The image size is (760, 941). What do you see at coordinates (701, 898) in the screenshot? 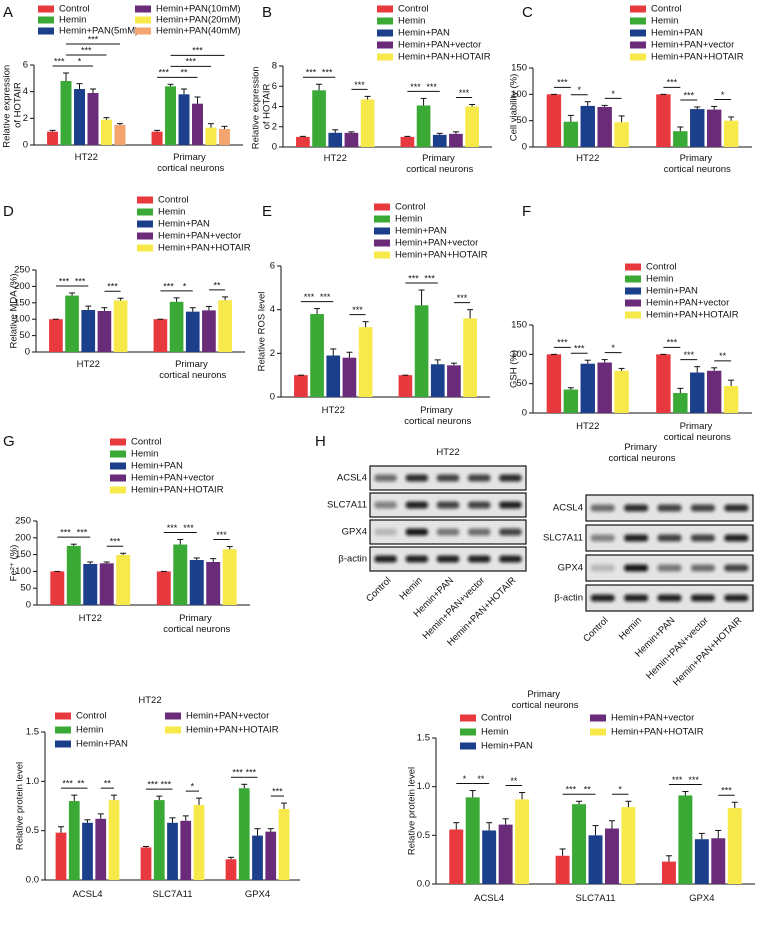
I see `x-tick-label: GPX4` at bounding box center [701, 898].